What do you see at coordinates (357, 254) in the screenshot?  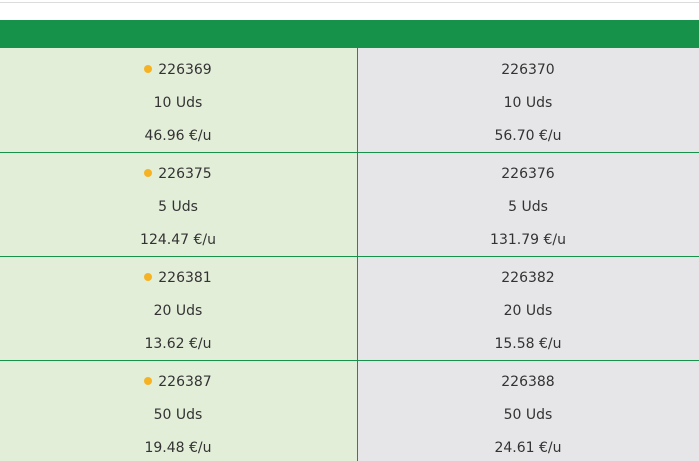 I see `column-divider` at bounding box center [357, 254].